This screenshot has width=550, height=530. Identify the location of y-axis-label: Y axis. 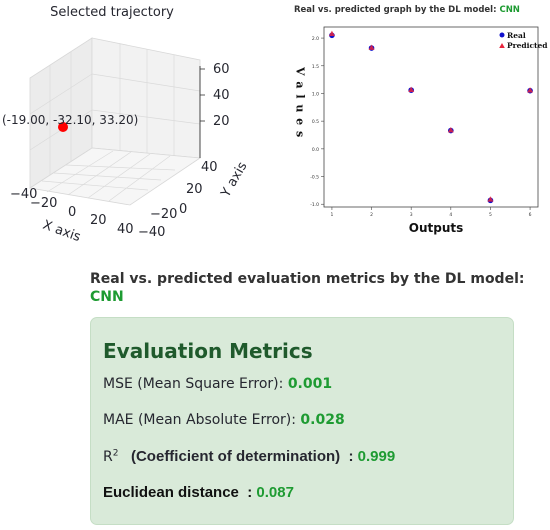
(234, 180).